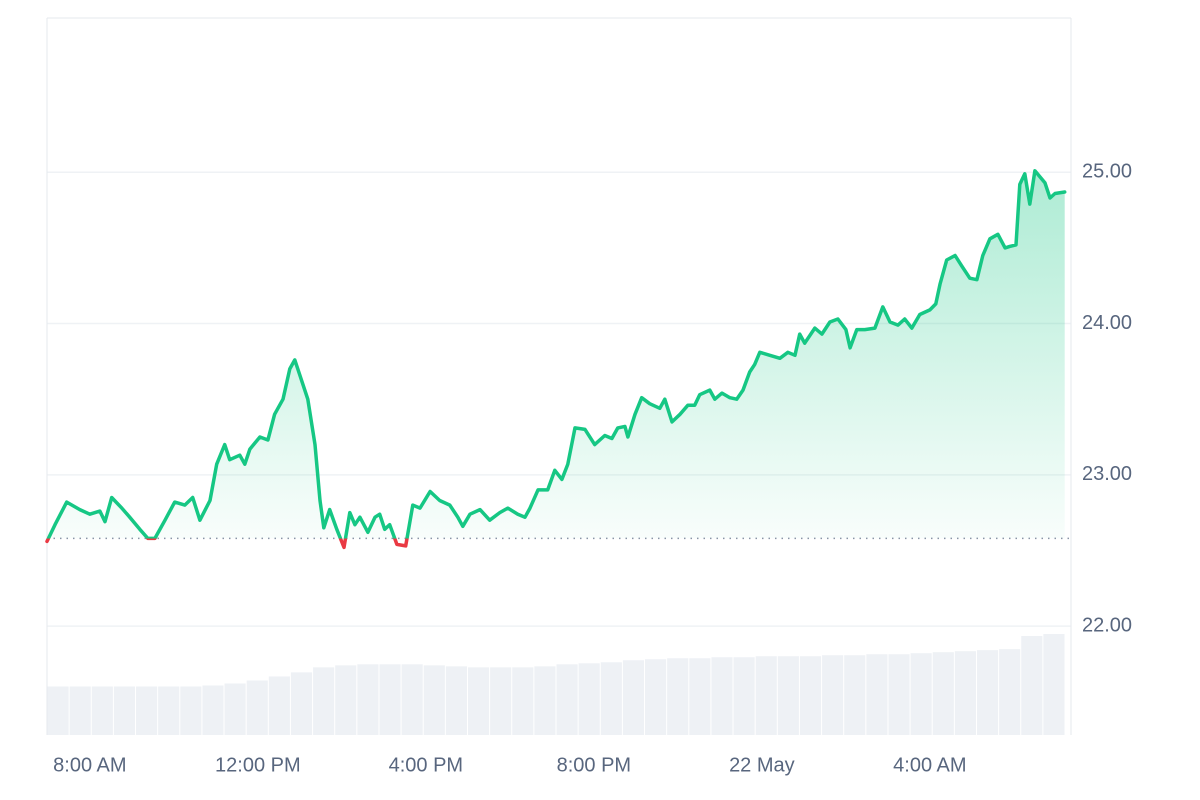 Image resolution: width=1200 pixels, height=800 pixels. What do you see at coordinates (258, 765) in the screenshot?
I see `x-tick-label: 12:00 PM` at bounding box center [258, 765].